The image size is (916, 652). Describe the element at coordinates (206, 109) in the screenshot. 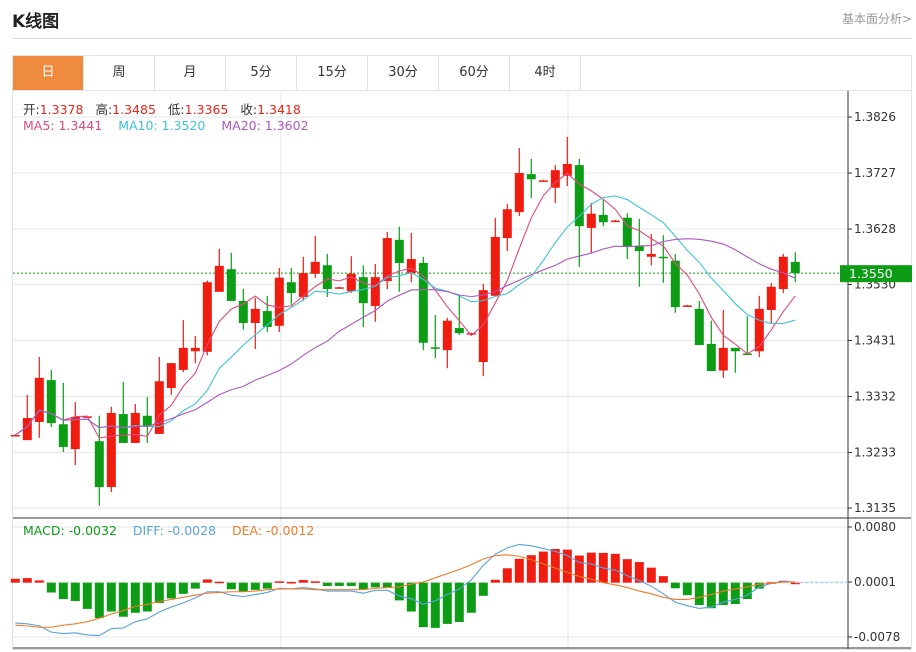

I see `low-value: 1.3365` at that location.